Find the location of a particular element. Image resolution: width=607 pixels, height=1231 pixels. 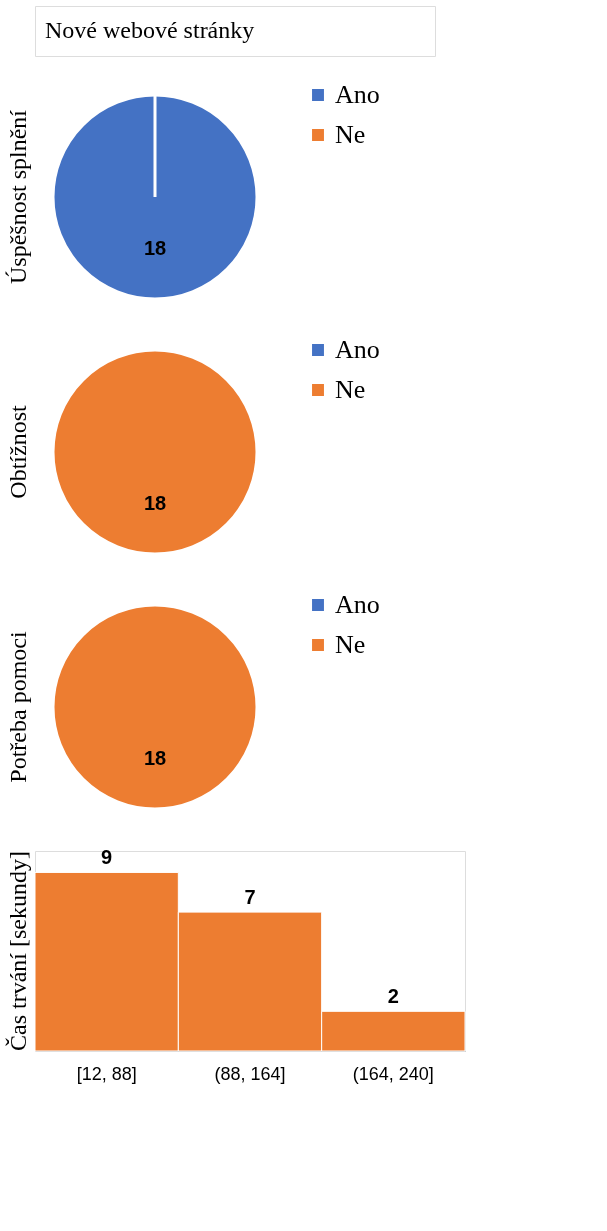

text: Potřeba pomoci is located at coordinates (18, 707).